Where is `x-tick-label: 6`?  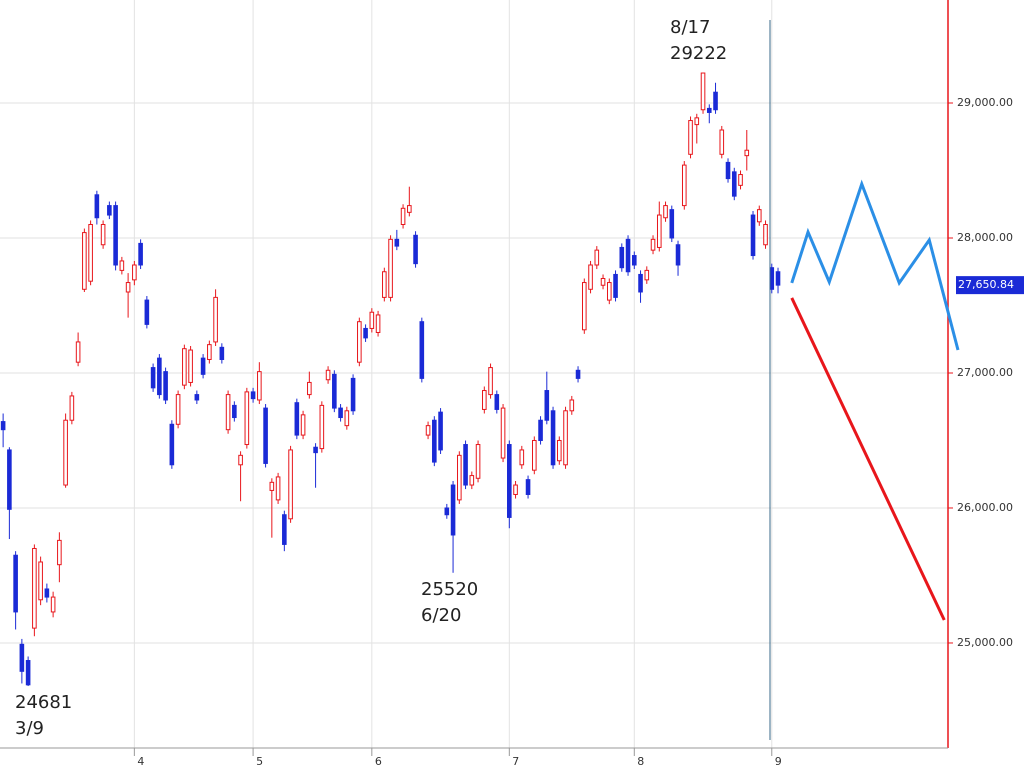 x-tick-label: 6 is located at coordinates (378, 761).